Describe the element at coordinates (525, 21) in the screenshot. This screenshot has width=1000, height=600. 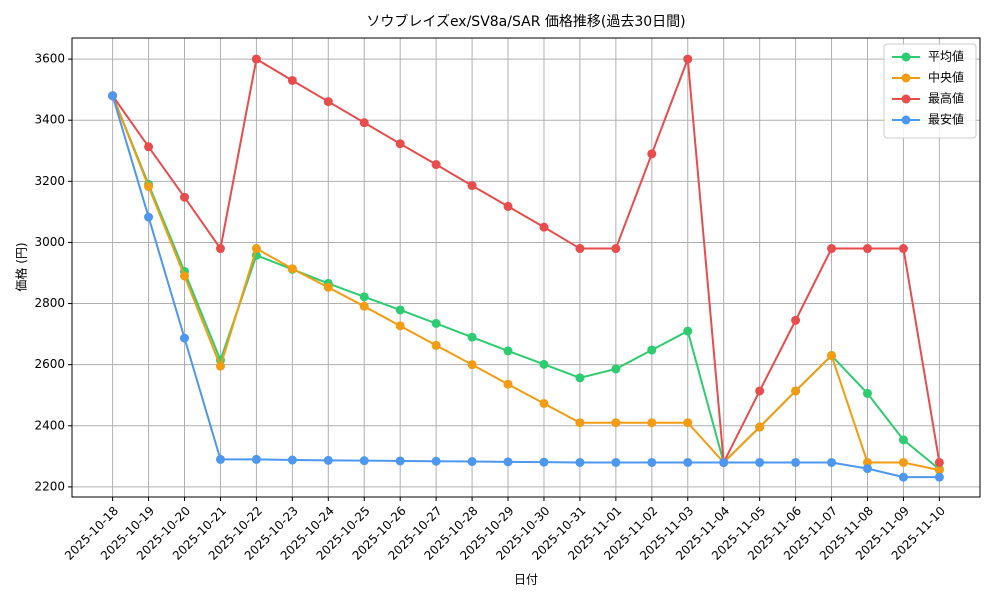
I see `chart-title: ソウブレイズex/SV8a/SAR 価格推移(過去30日間)` at that location.